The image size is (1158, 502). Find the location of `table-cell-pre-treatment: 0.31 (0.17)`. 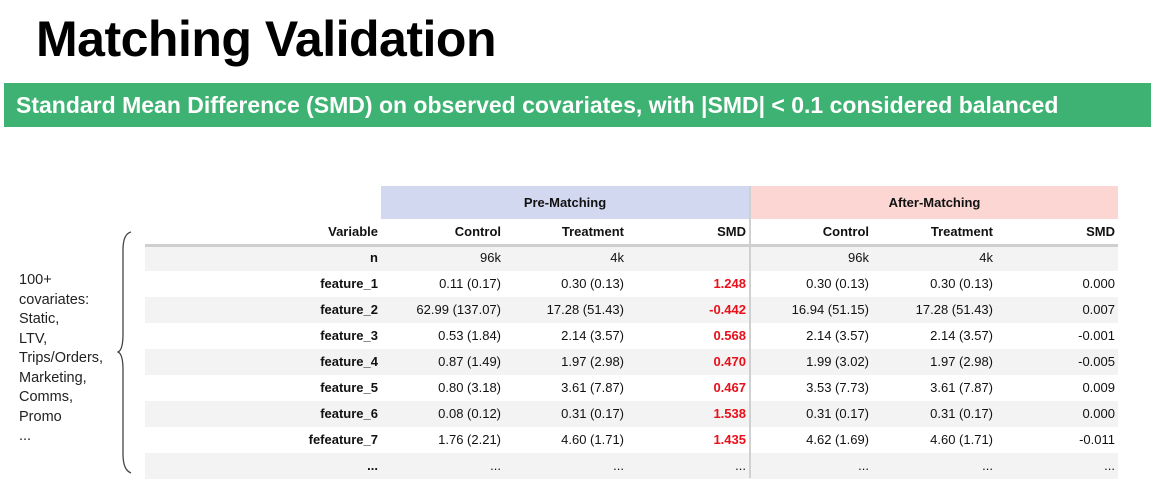

table-cell-pre-treatment: 0.31 (0.17) is located at coordinates (592, 413).